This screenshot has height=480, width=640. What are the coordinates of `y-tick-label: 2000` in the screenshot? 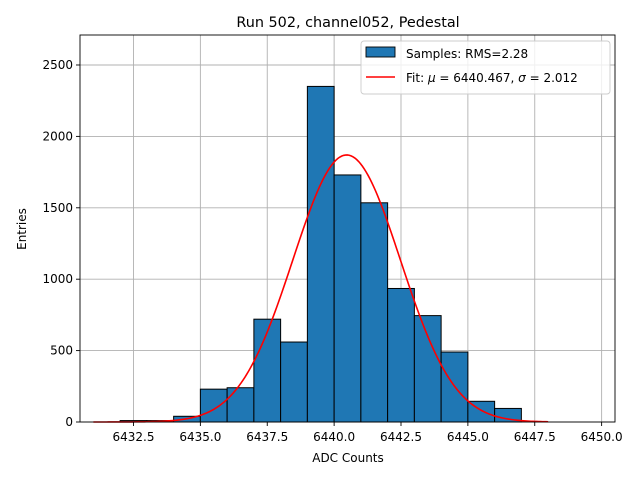 It's located at (57, 136).